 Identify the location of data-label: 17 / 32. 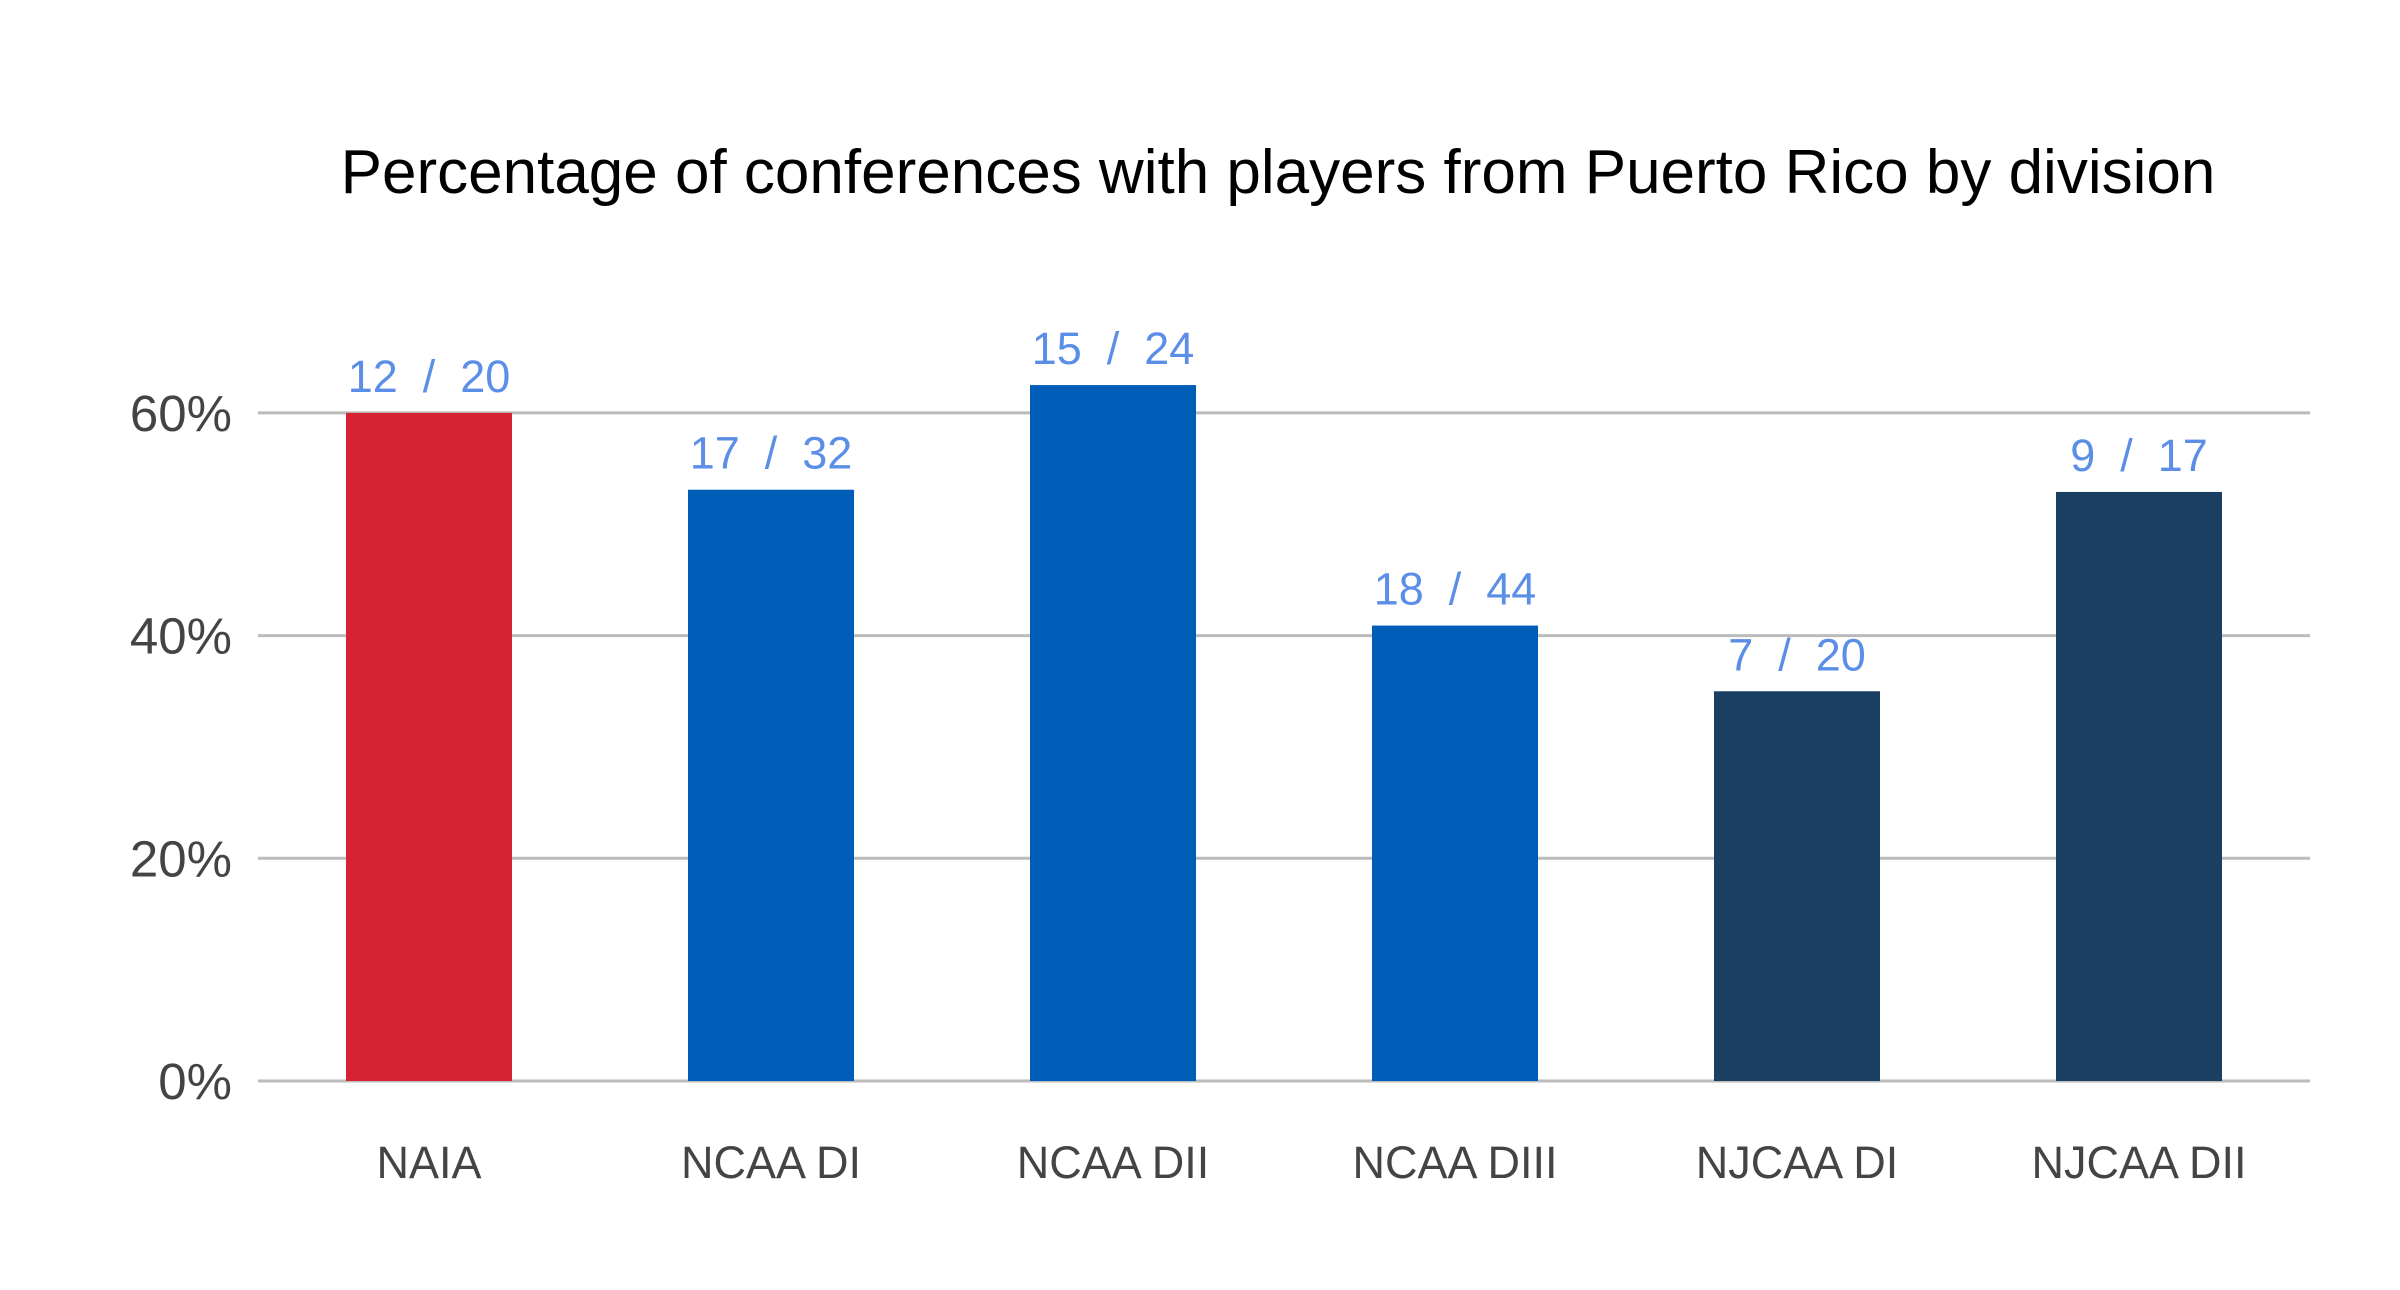
(771, 453).